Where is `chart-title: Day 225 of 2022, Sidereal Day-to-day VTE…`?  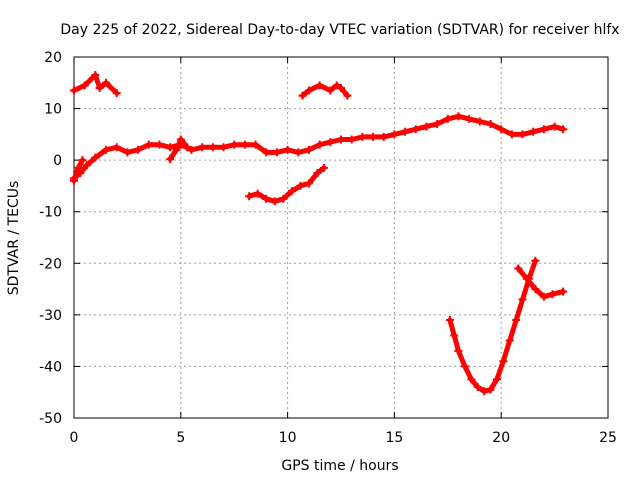 chart-title: Day 225 of 2022, Sidereal Day-to-day VTE… is located at coordinates (339, 30).